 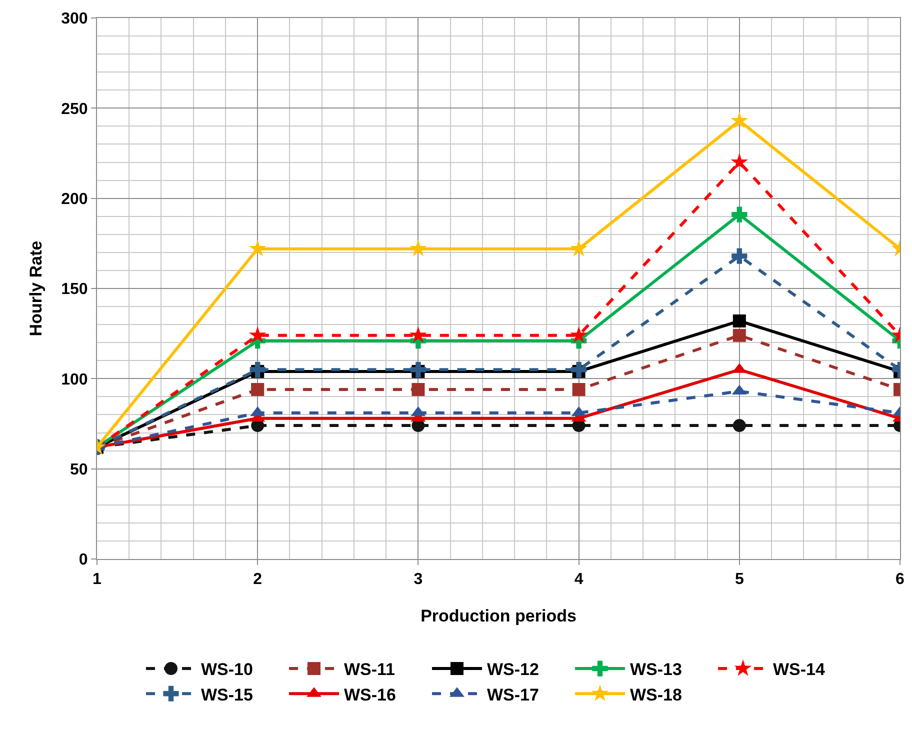 I want to click on y-tick-label: 150, so click(x=74, y=289).